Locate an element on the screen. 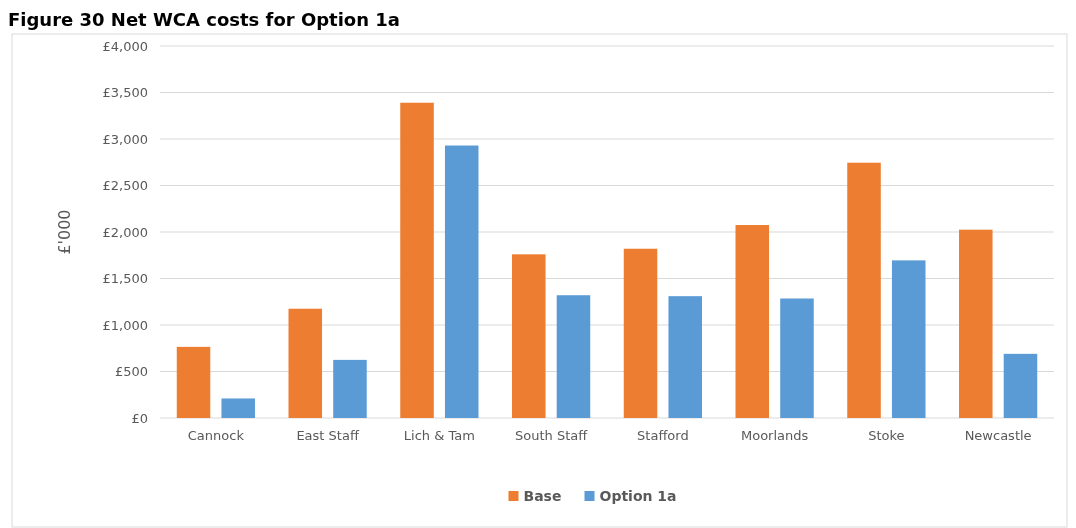  legend-label: Option 1a is located at coordinates (638, 495).